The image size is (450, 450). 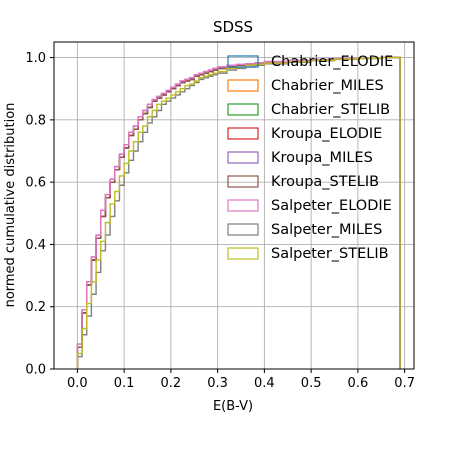 What do you see at coordinates (35, 307) in the screenshot?
I see `y-tick-label: 0.2` at bounding box center [35, 307].